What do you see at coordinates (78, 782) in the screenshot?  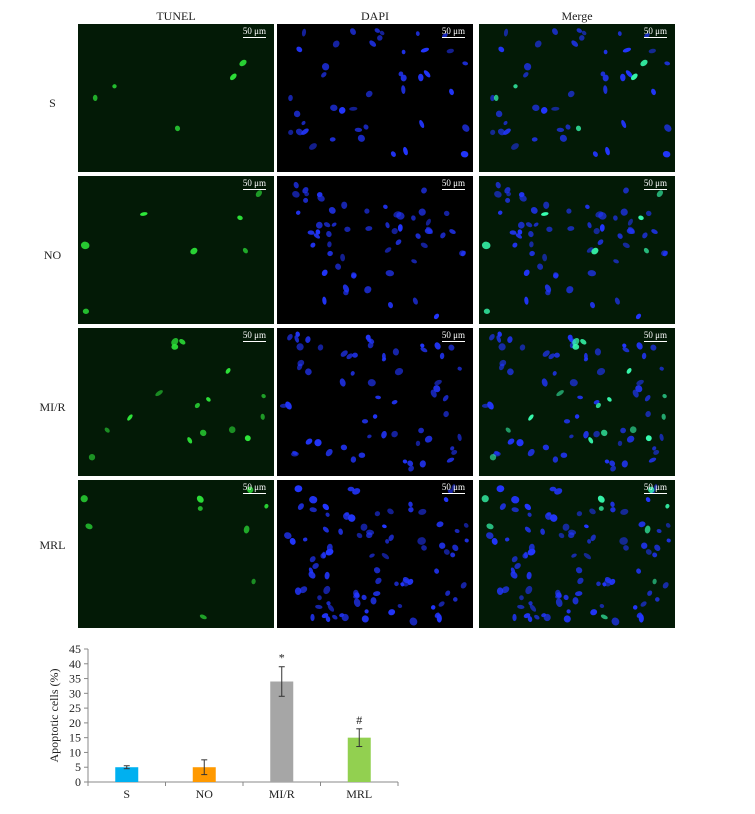 I see `y-tick-label: 0` at bounding box center [78, 782].